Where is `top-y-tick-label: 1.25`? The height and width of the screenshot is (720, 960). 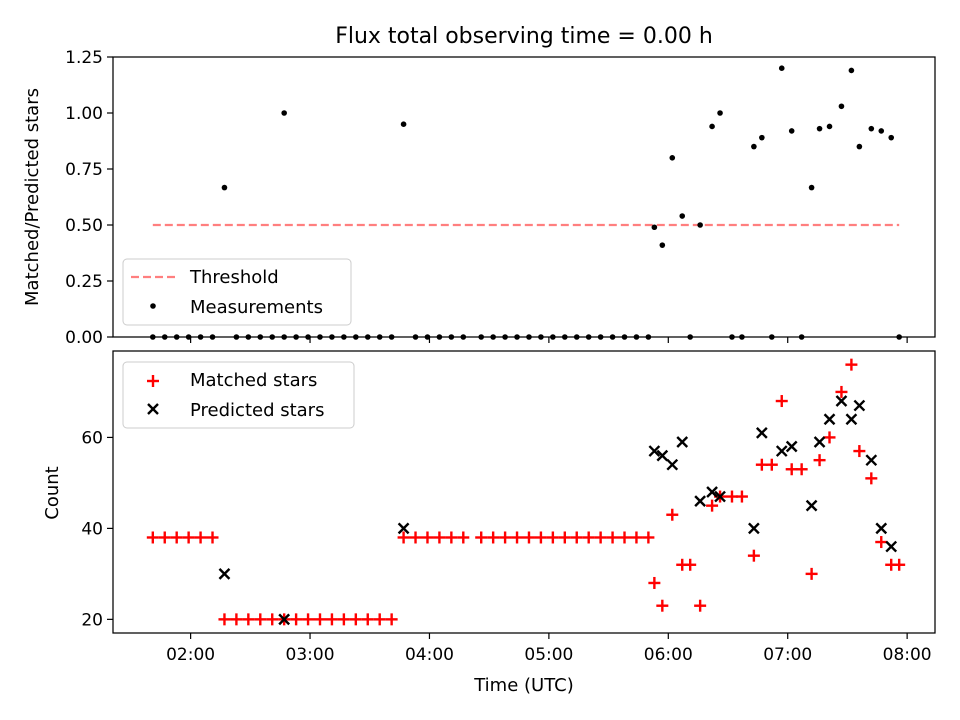 top-y-tick-label: 1.25 is located at coordinates (84, 58).